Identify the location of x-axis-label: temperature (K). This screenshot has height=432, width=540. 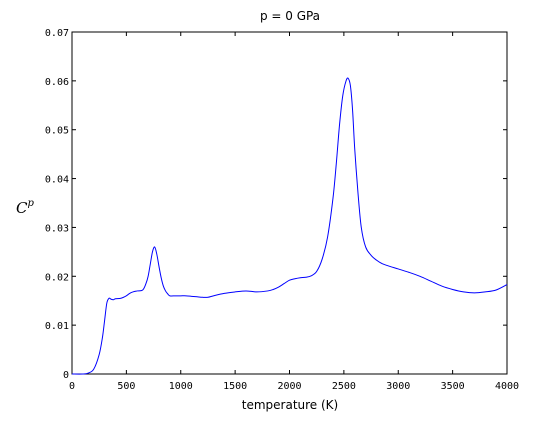
(290, 405).